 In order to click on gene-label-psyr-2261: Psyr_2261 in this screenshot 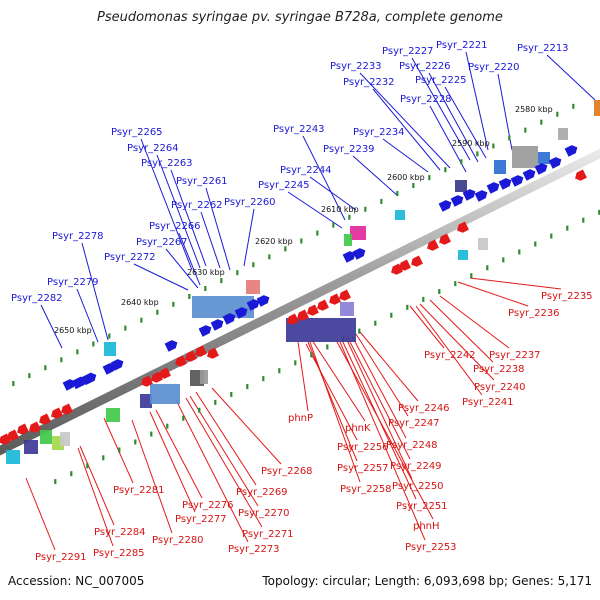, I will do `click(202, 181)`.